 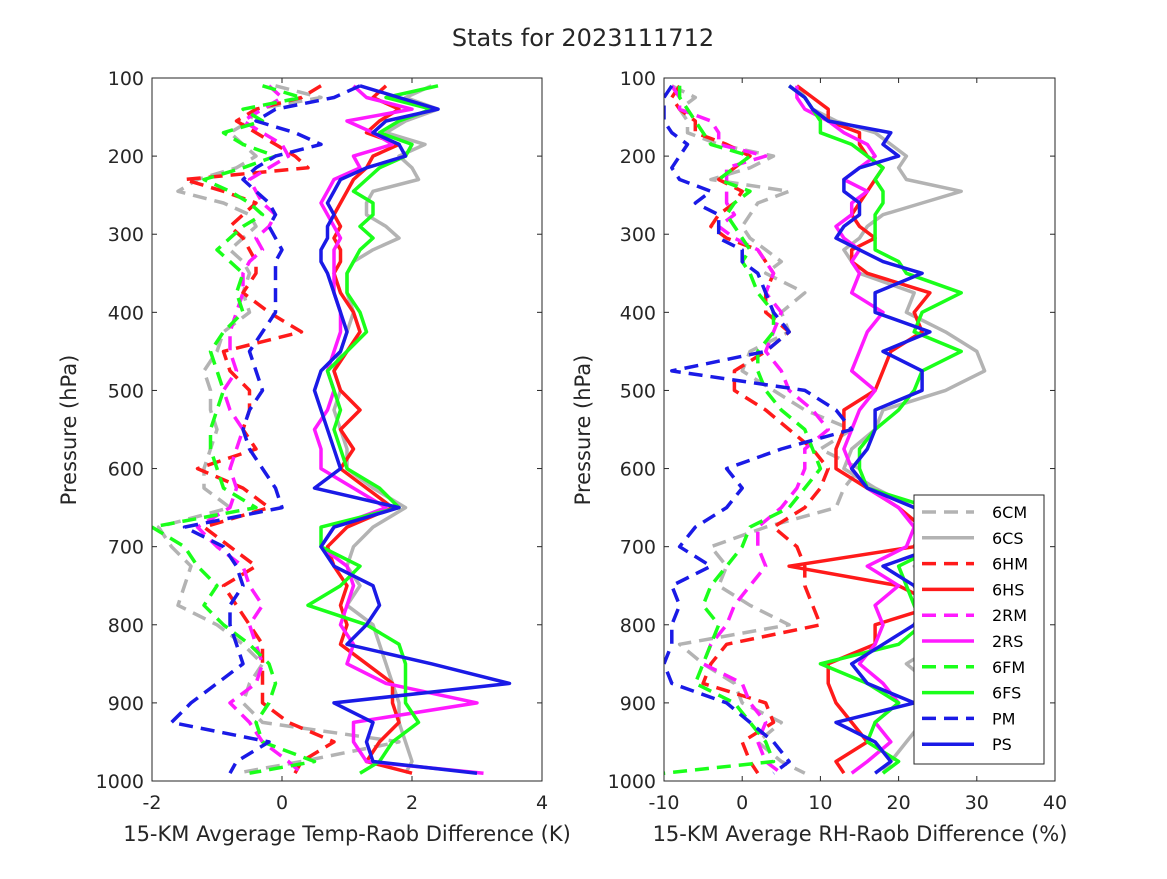 I want to click on temp-series-pm, so click(x=265, y=429).